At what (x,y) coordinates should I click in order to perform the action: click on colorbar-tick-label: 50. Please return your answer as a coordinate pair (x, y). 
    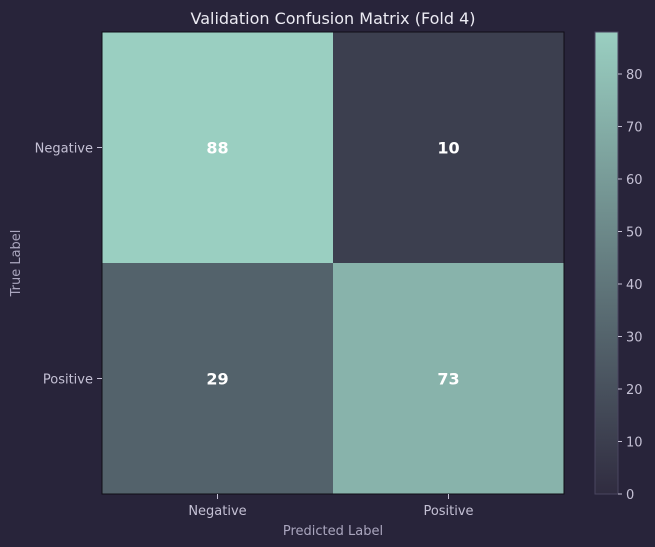
    Looking at the image, I should click on (634, 233).